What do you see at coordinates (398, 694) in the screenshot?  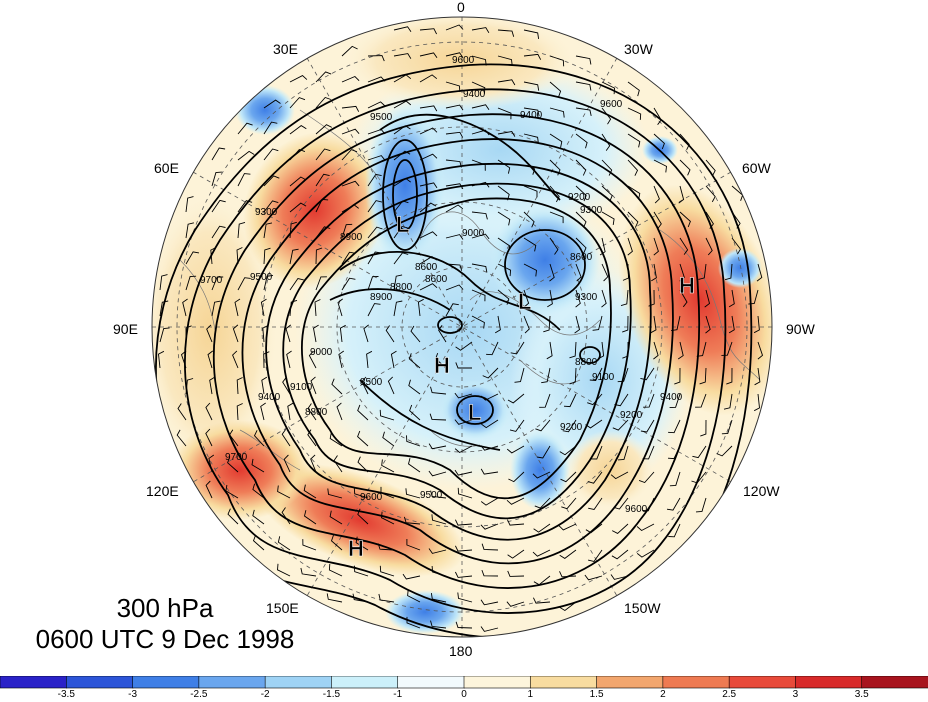 I see `colorbar-tick-label: -1` at bounding box center [398, 694].